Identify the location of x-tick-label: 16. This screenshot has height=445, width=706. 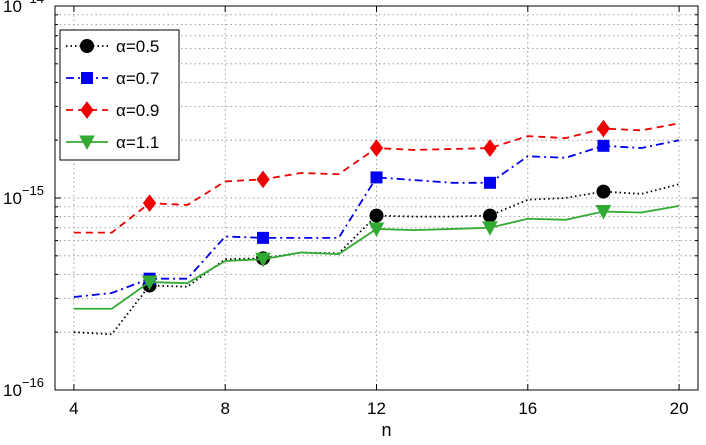
(527, 408).